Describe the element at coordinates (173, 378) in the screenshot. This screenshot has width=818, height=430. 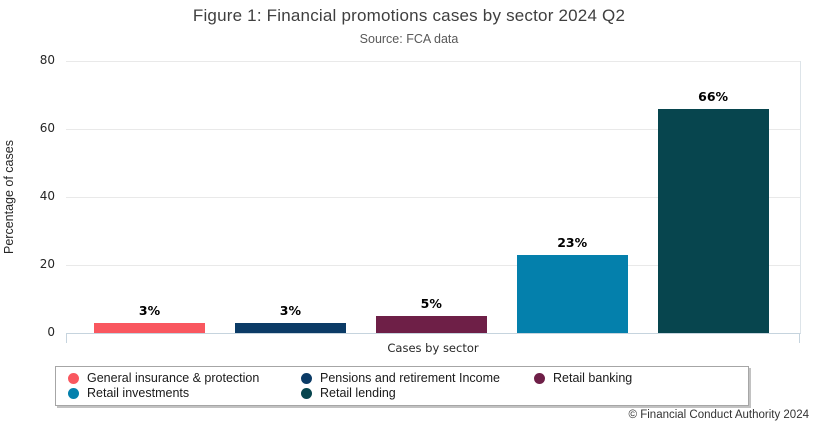
I see `legend-label: General insurance & protection` at that location.